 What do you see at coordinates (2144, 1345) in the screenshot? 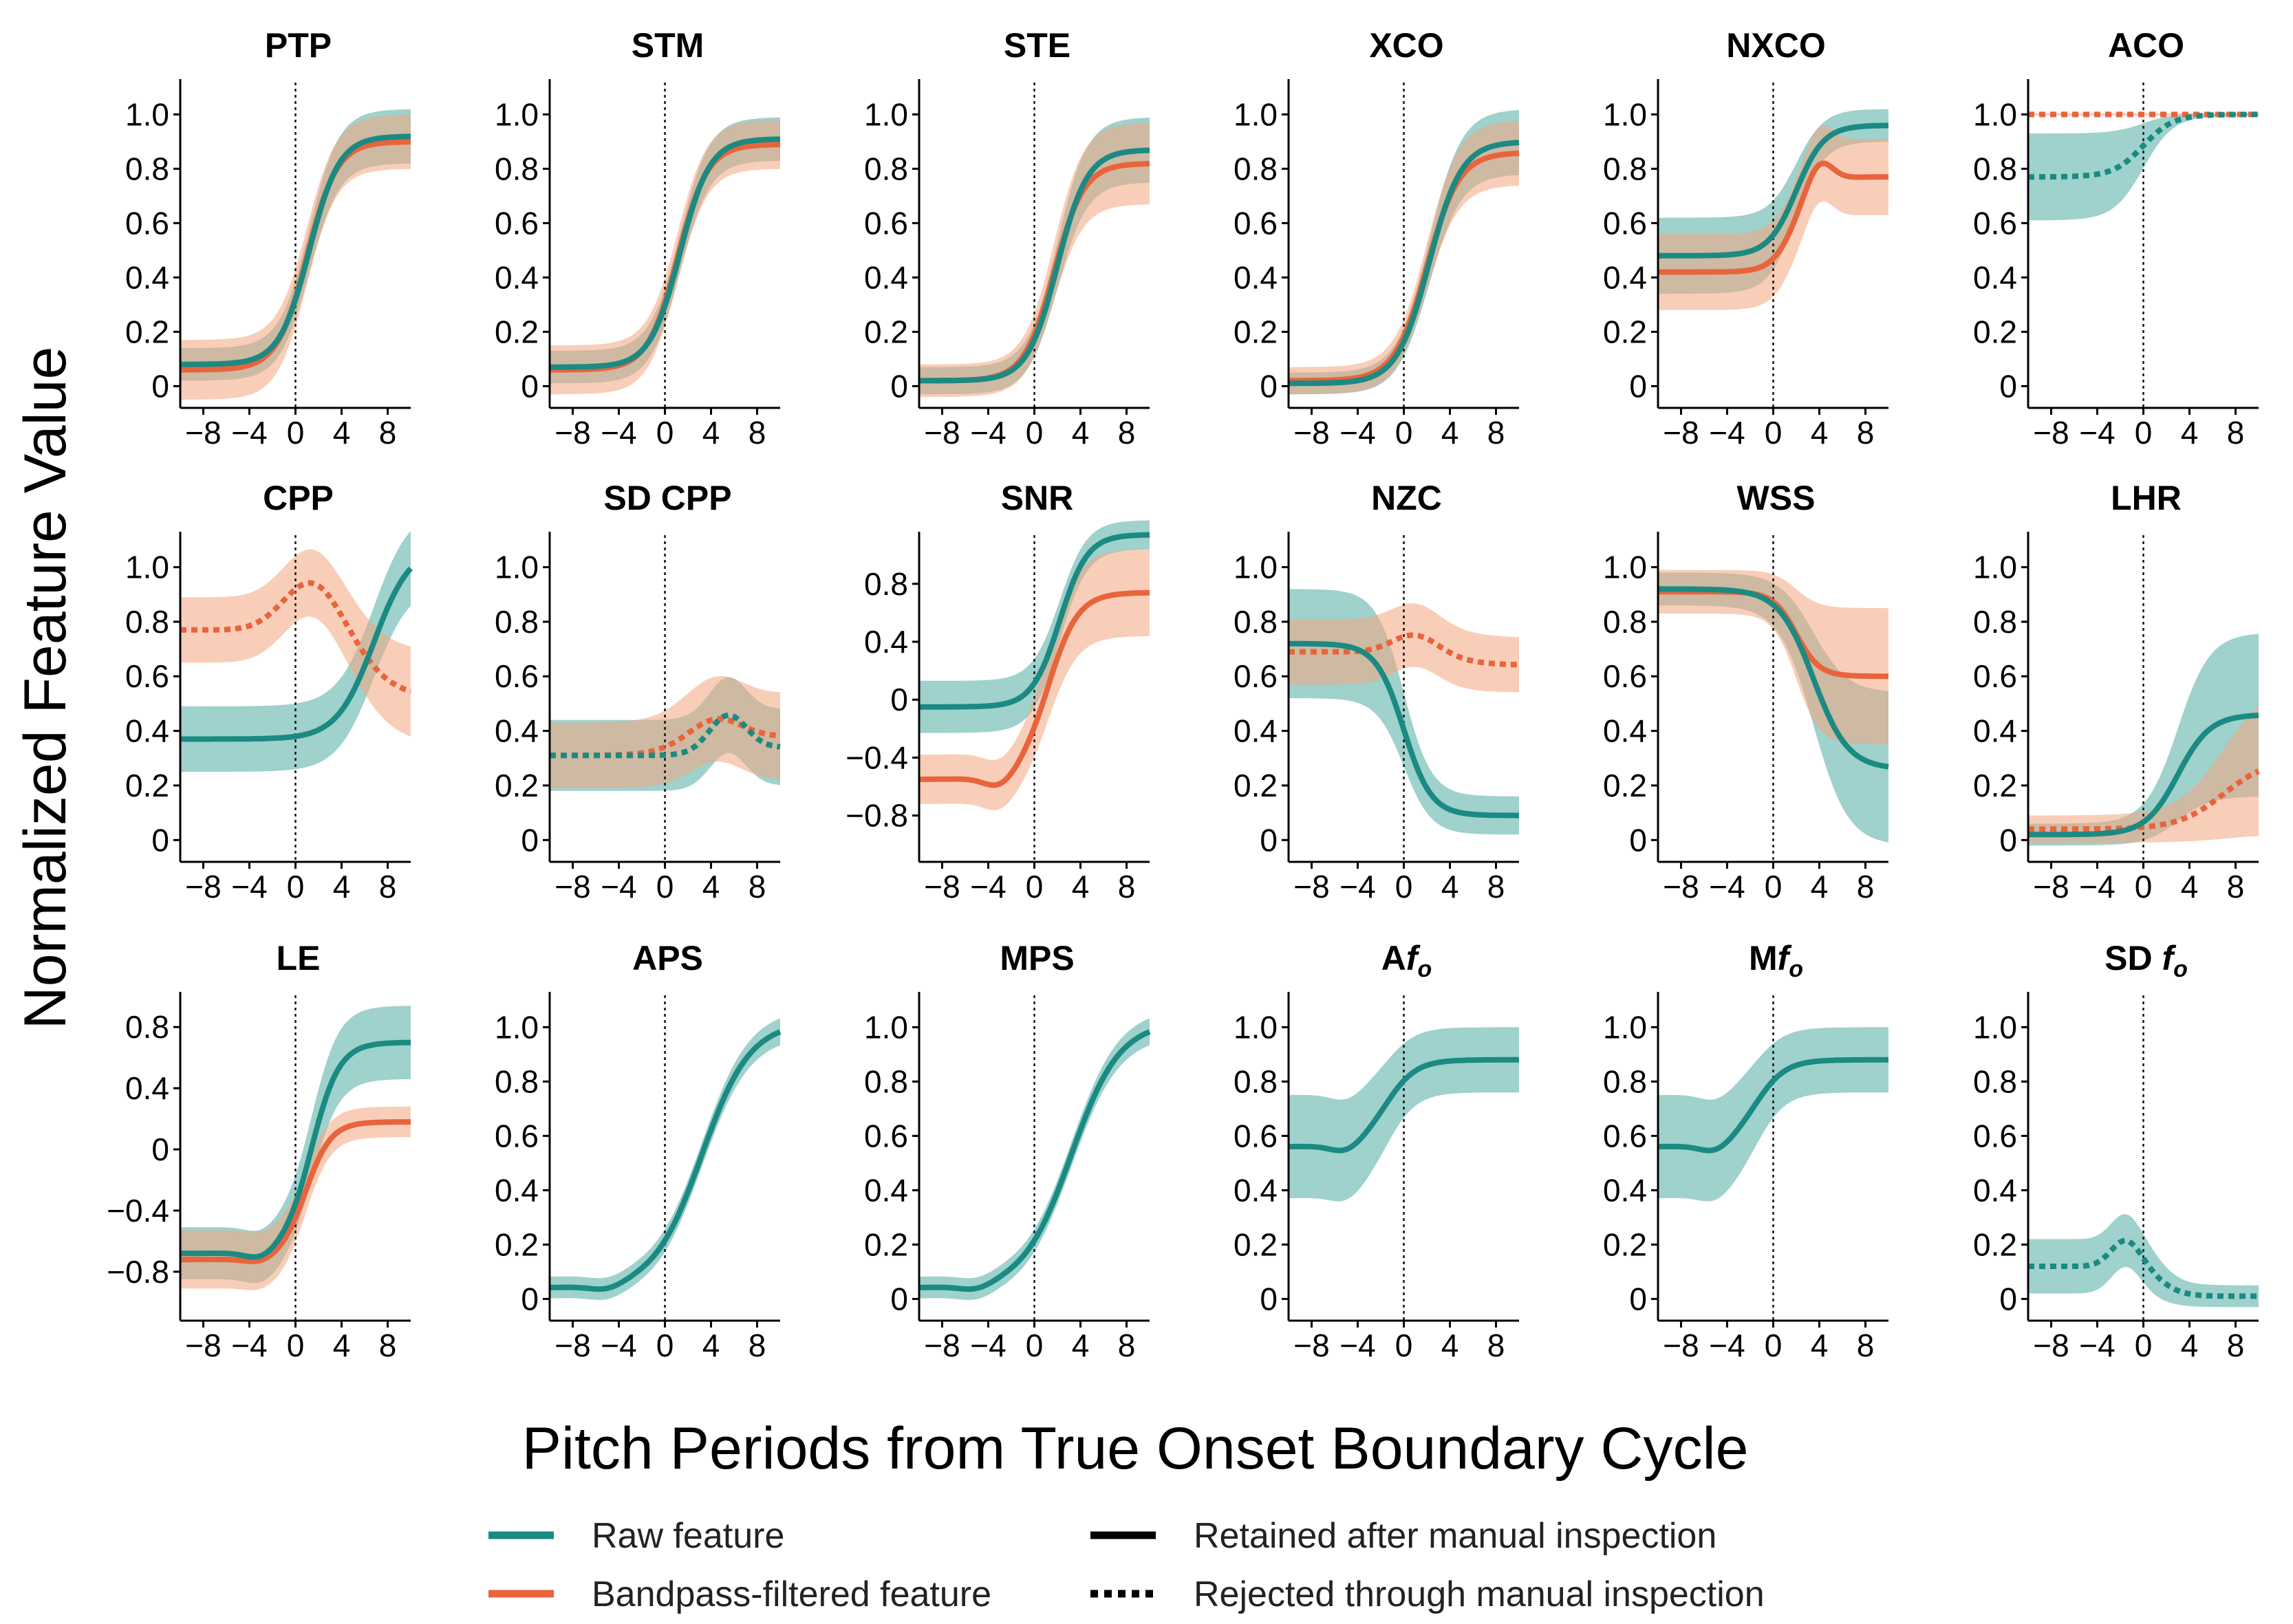
I see `sd-fo-xtick-label: 0` at bounding box center [2144, 1345].